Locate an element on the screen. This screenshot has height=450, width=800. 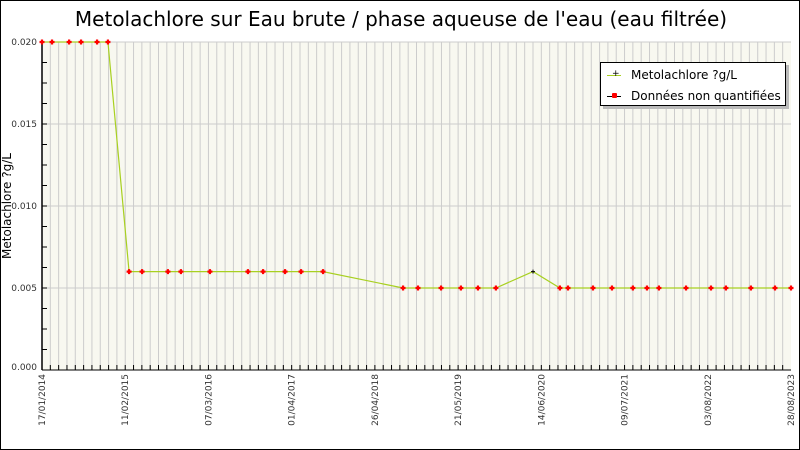
y-tick-label: 0.000 is located at coordinates (24, 368).